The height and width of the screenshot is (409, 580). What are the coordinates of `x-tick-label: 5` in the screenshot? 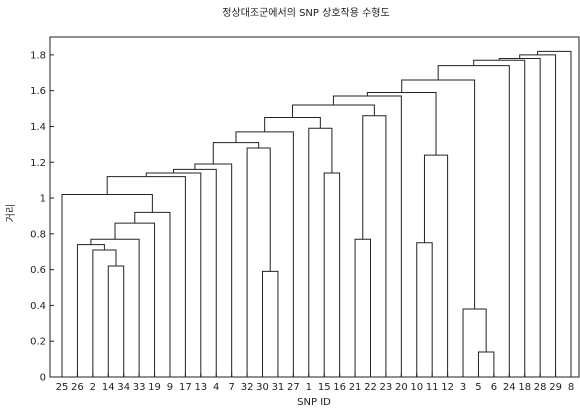 It's located at (478, 387).